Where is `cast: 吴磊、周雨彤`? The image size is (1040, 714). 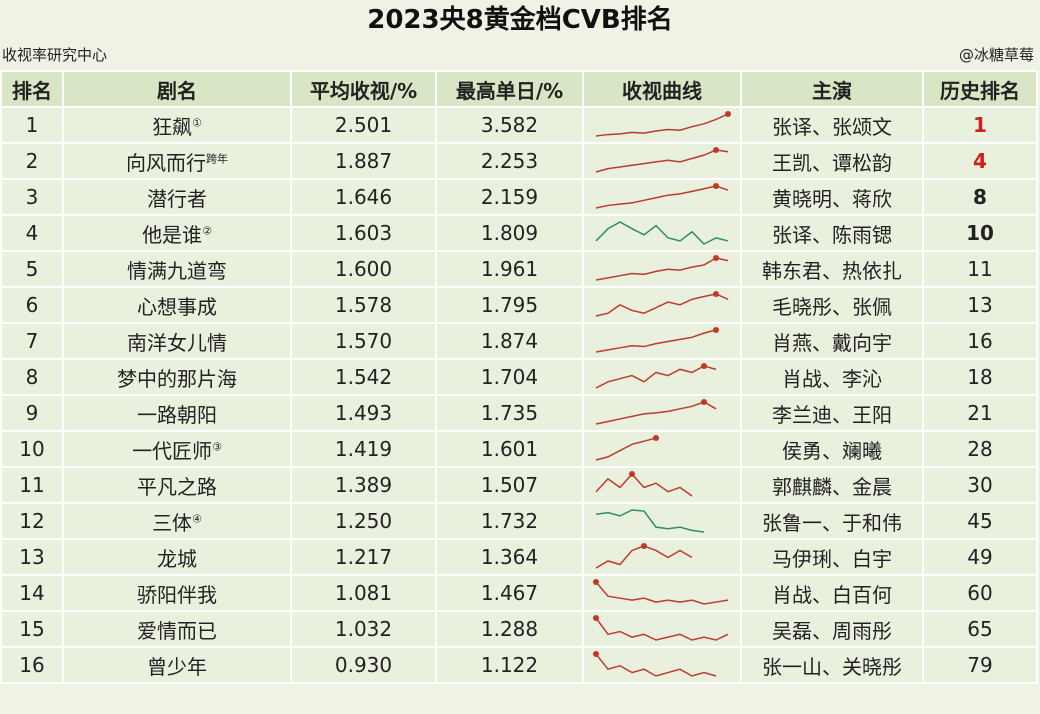
cast: 吴磊、周雨彤 is located at coordinates (832, 629).